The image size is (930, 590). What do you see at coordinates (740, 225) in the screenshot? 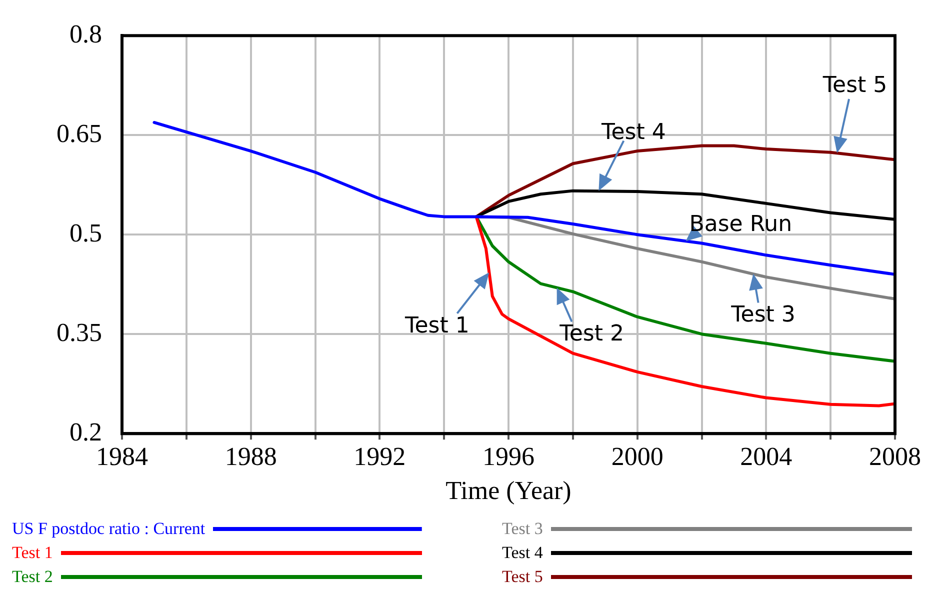
I see `annotation: Base Run` at bounding box center [740, 225].